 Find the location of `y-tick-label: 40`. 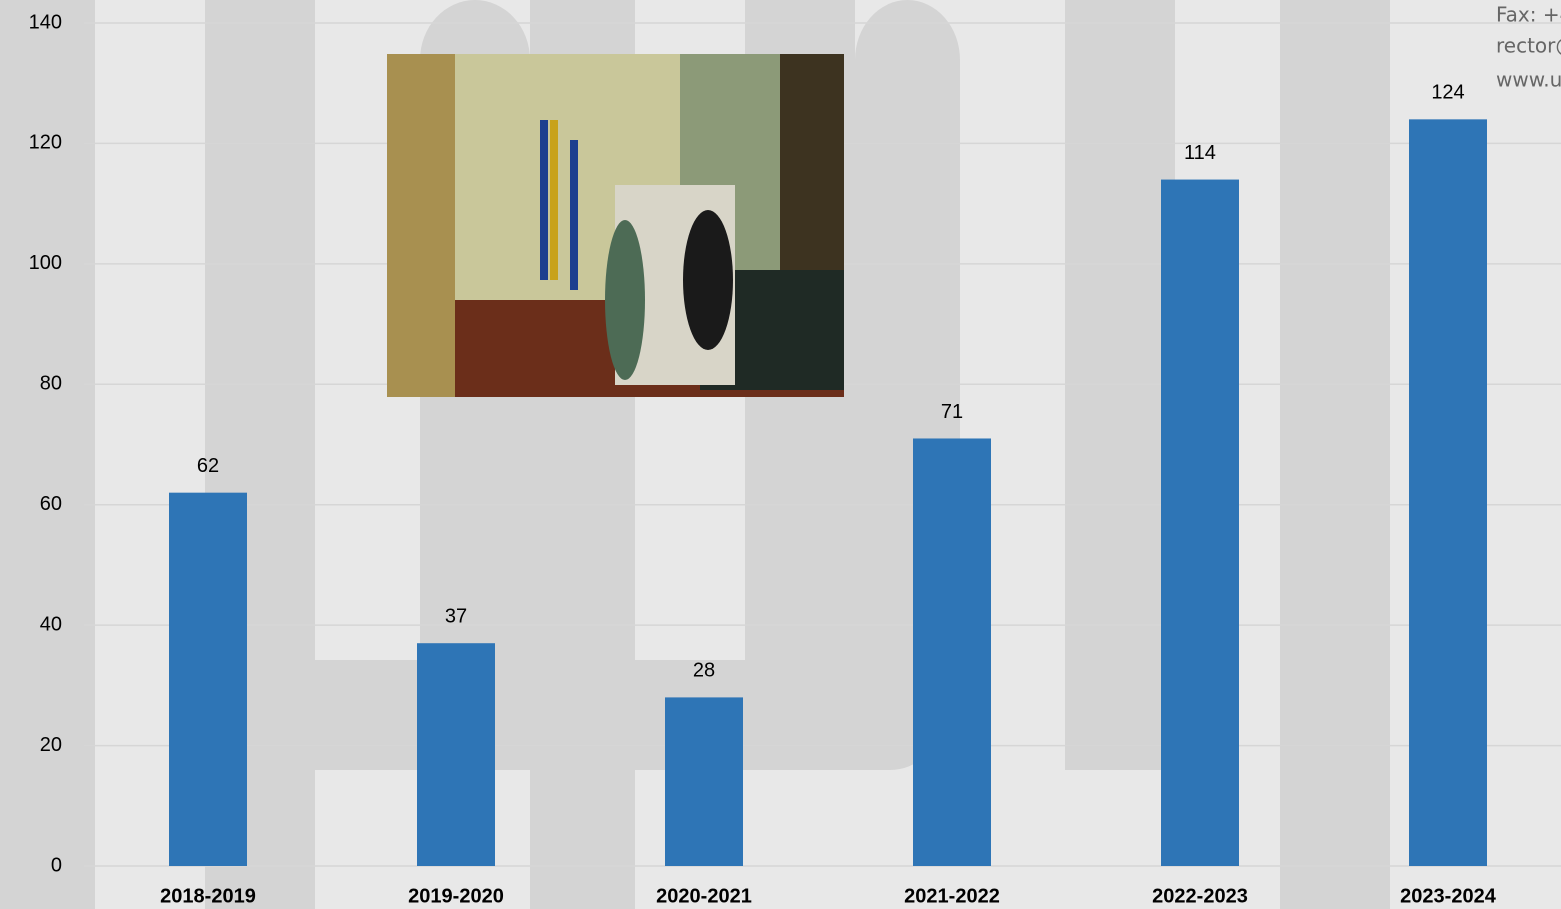

y-tick-label: 40 is located at coordinates (51, 624).